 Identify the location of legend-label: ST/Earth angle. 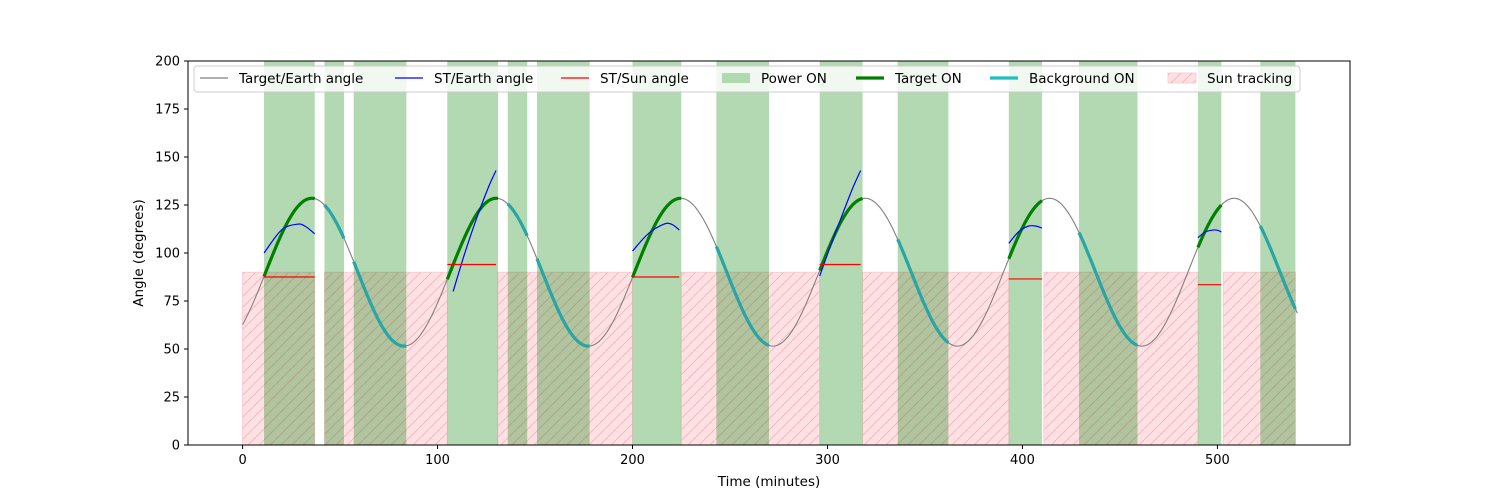
(483, 79).